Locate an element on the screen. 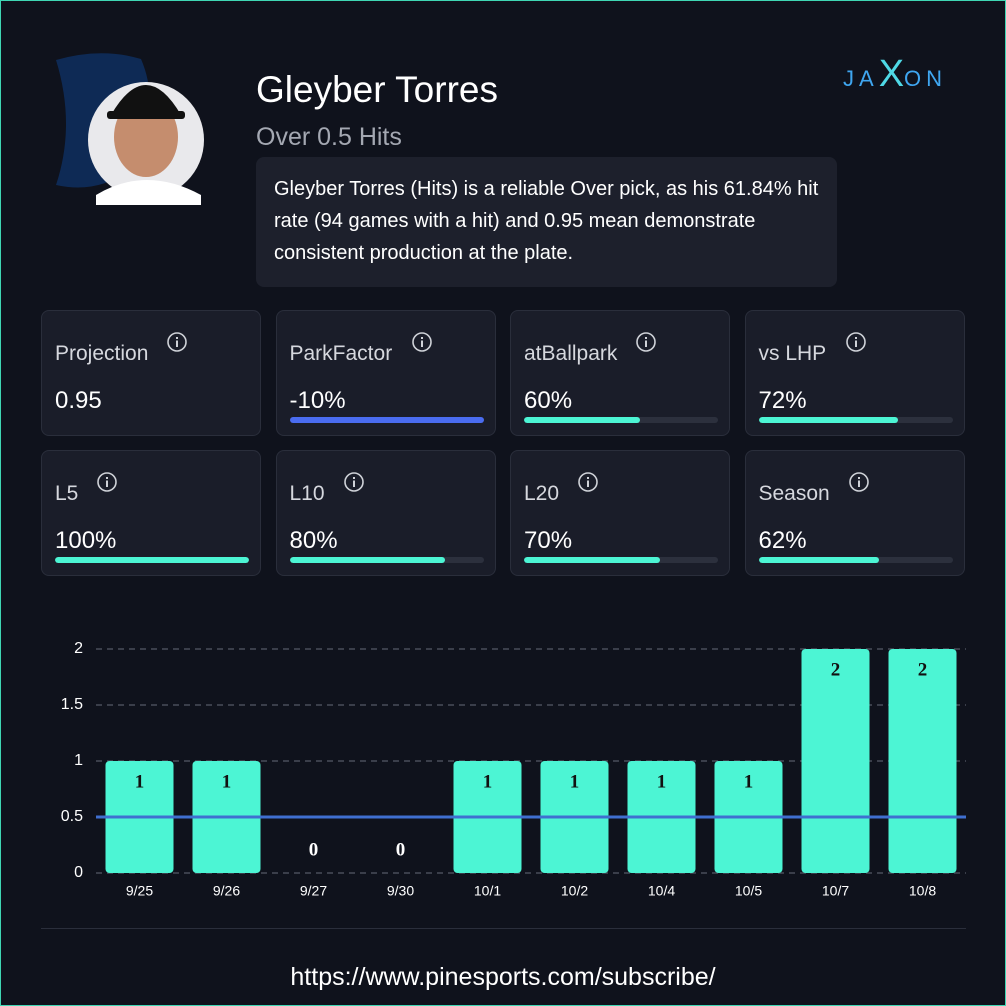  stat-value: 100% is located at coordinates (86, 540).